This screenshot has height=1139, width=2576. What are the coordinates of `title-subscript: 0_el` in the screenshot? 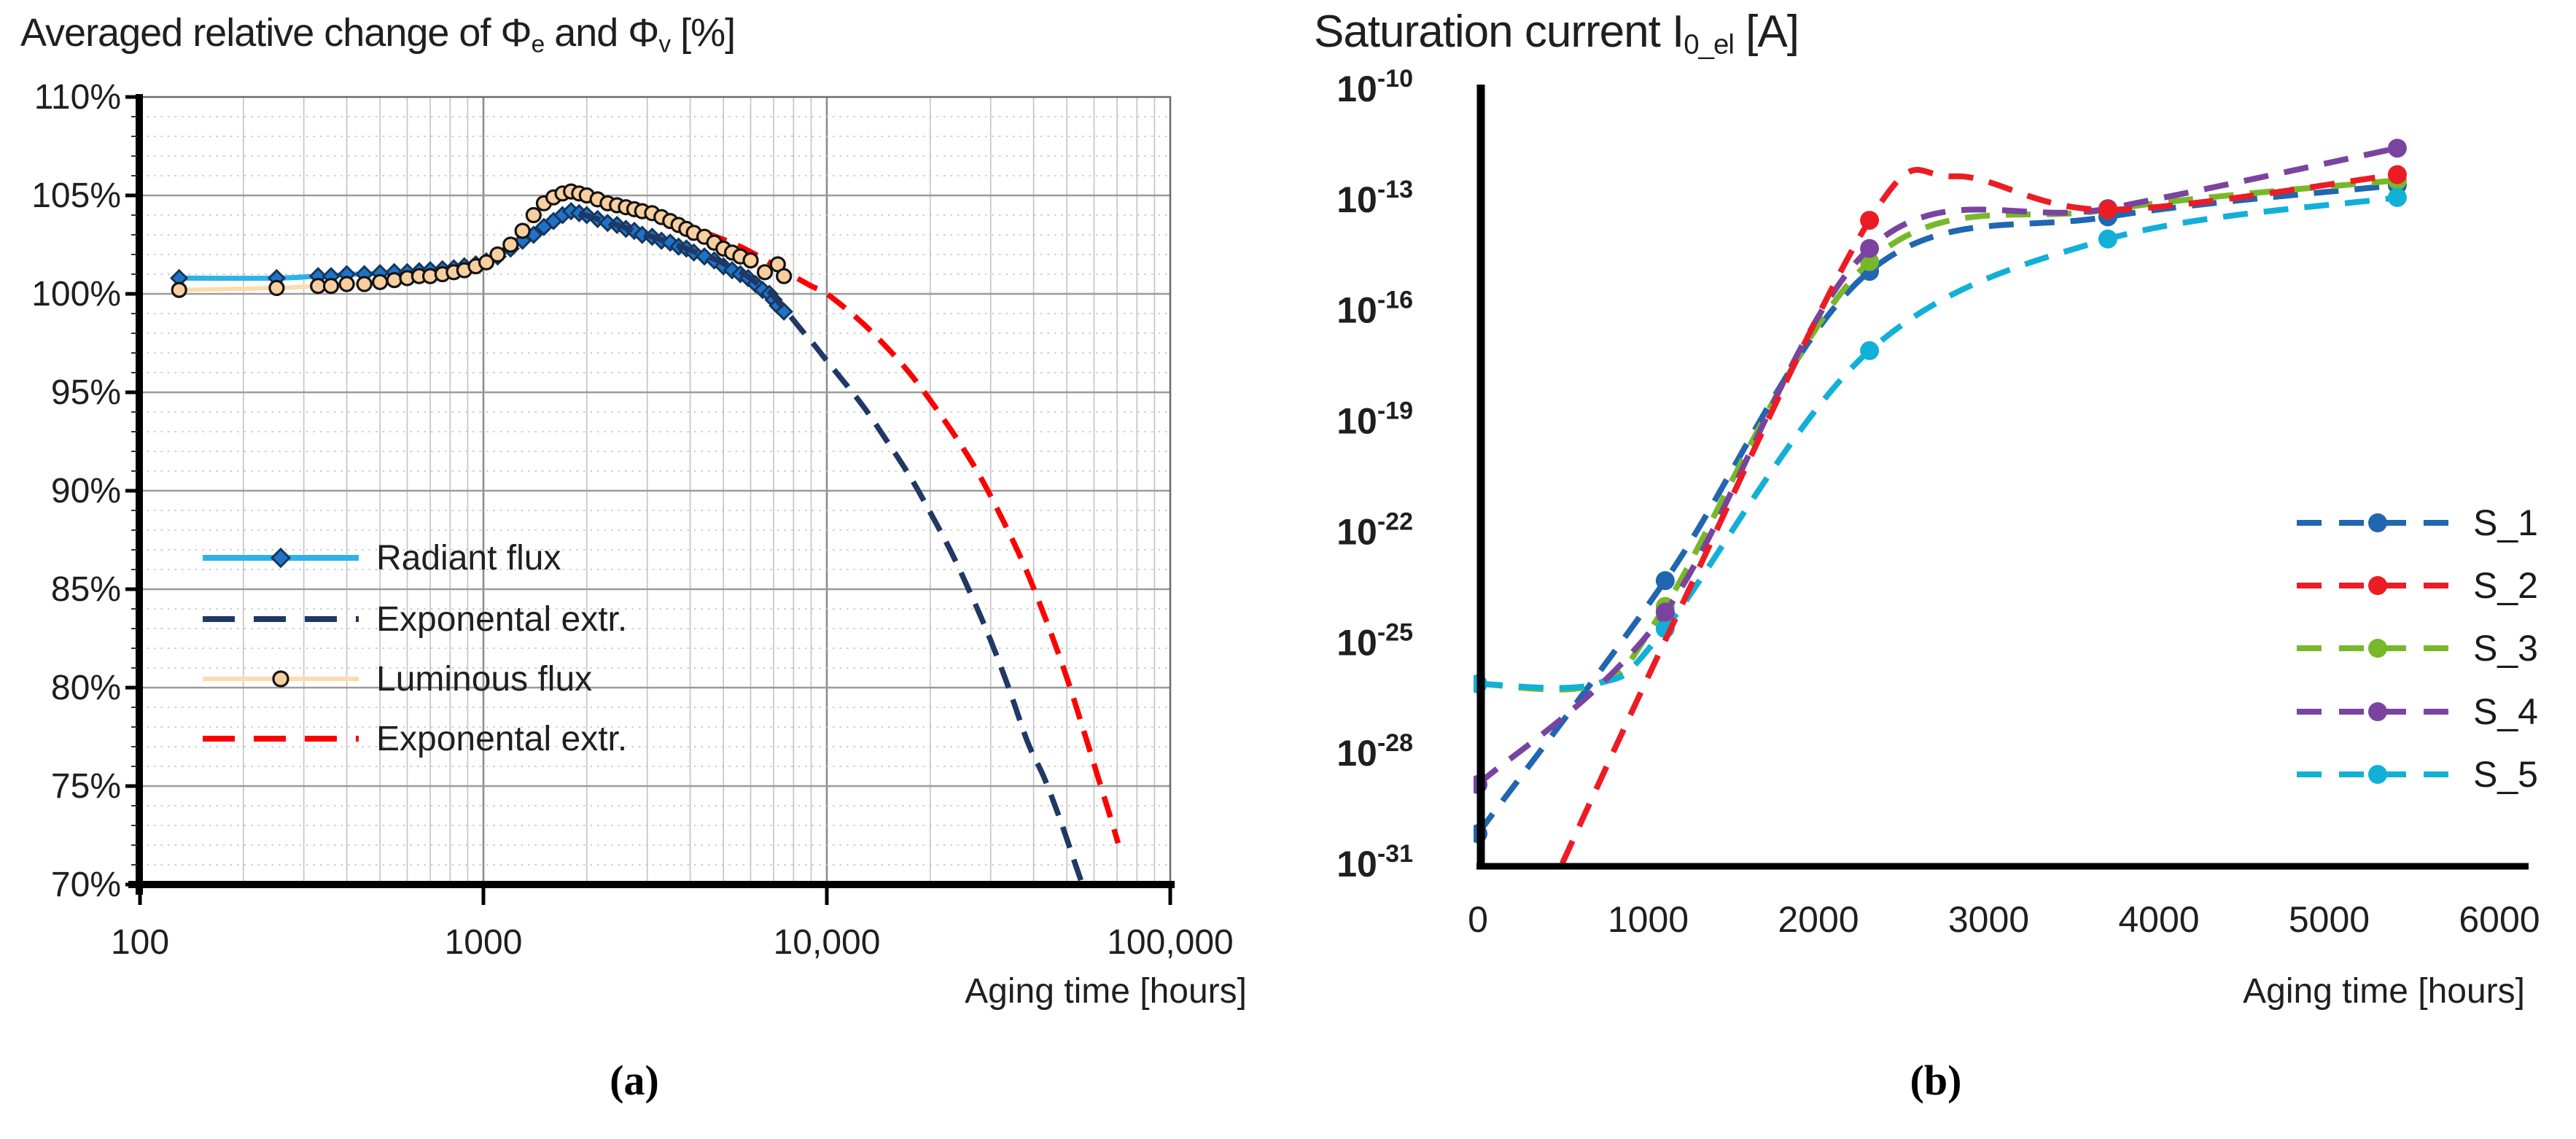 It's located at (1709, 44).